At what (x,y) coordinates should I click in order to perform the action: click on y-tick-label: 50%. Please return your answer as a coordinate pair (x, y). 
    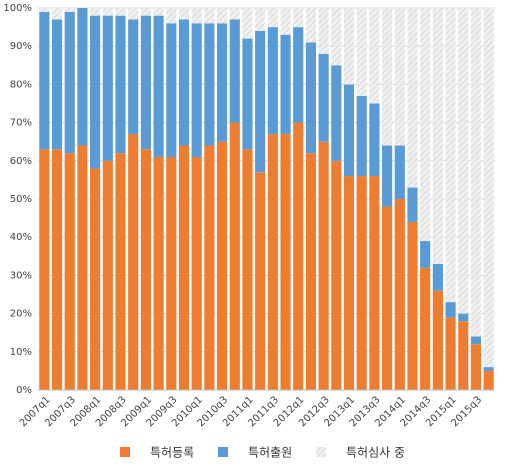
    Looking at the image, I should click on (21, 199).